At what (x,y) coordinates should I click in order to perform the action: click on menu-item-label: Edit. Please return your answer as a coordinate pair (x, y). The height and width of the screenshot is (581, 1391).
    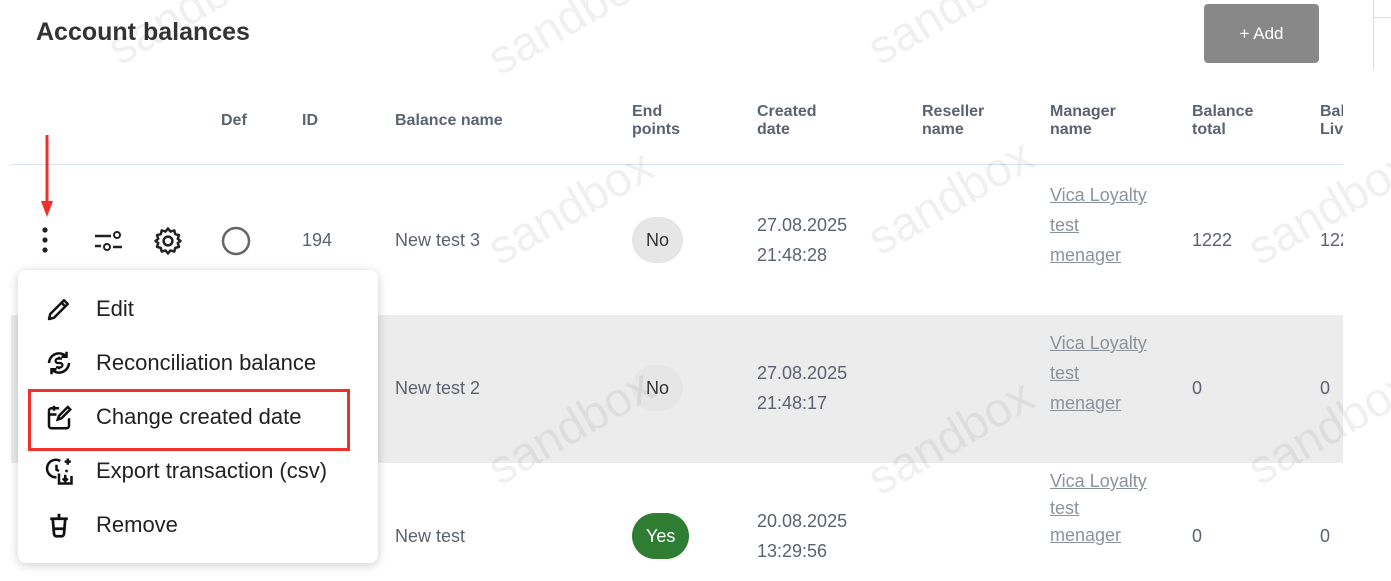
    Looking at the image, I should click on (115, 308).